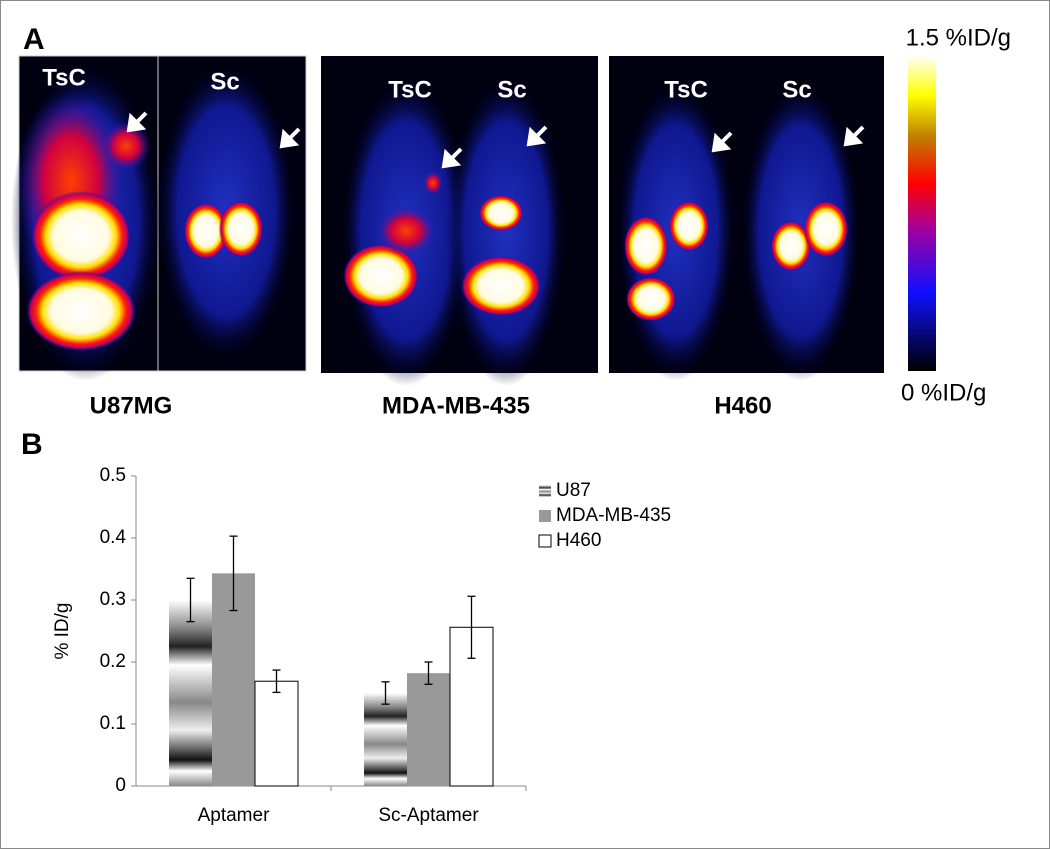 This screenshot has width=1050, height=849. I want to click on y-tick-label: 0.3, so click(113, 599).